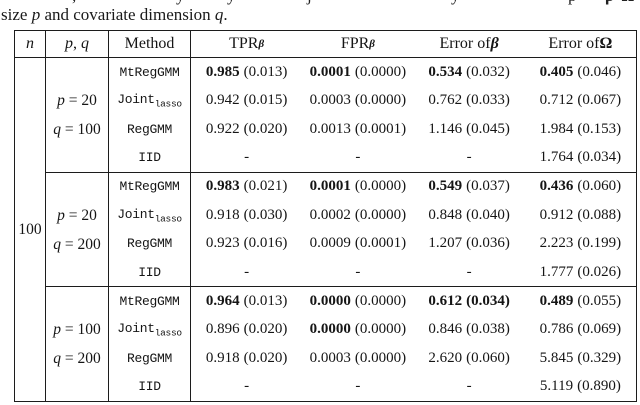 The image size is (640, 405). What do you see at coordinates (469, 215) in the screenshot?
I see `metric-cell: 0.848 (0.040)` at bounding box center [469, 215].